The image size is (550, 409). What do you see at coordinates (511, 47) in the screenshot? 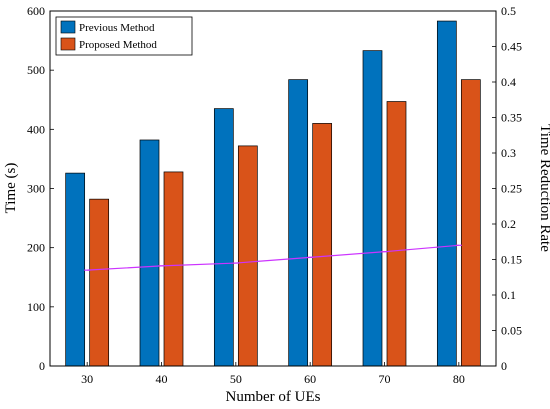
I see `y2-tick-label-0.45: 0.45` at bounding box center [511, 47].